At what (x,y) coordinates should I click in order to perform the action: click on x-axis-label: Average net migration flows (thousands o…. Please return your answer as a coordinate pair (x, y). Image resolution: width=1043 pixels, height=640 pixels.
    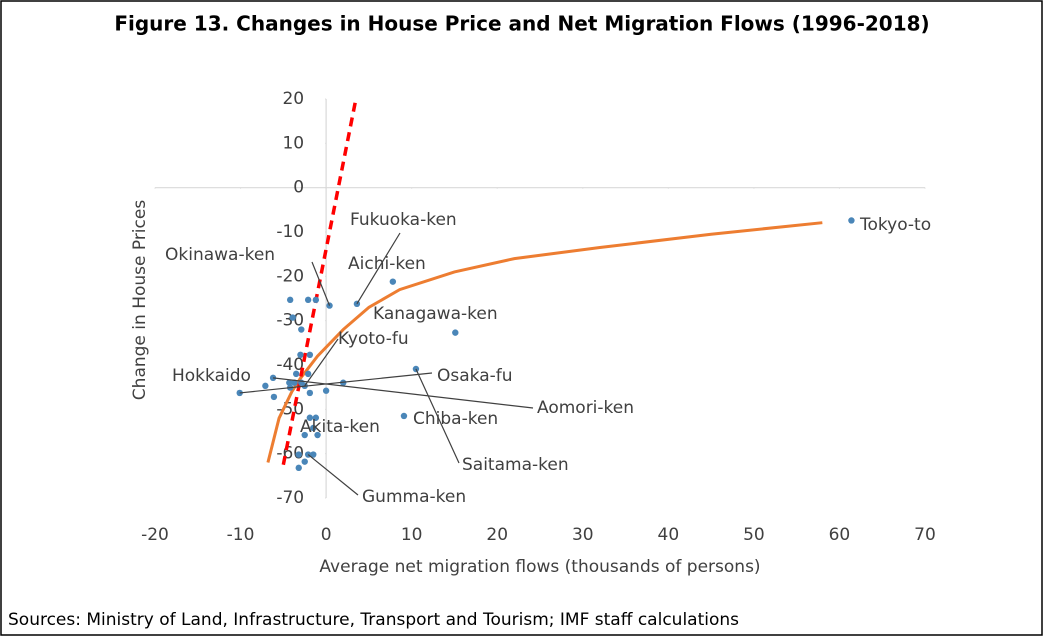
    Looking at the image, I should click on (539, 567).